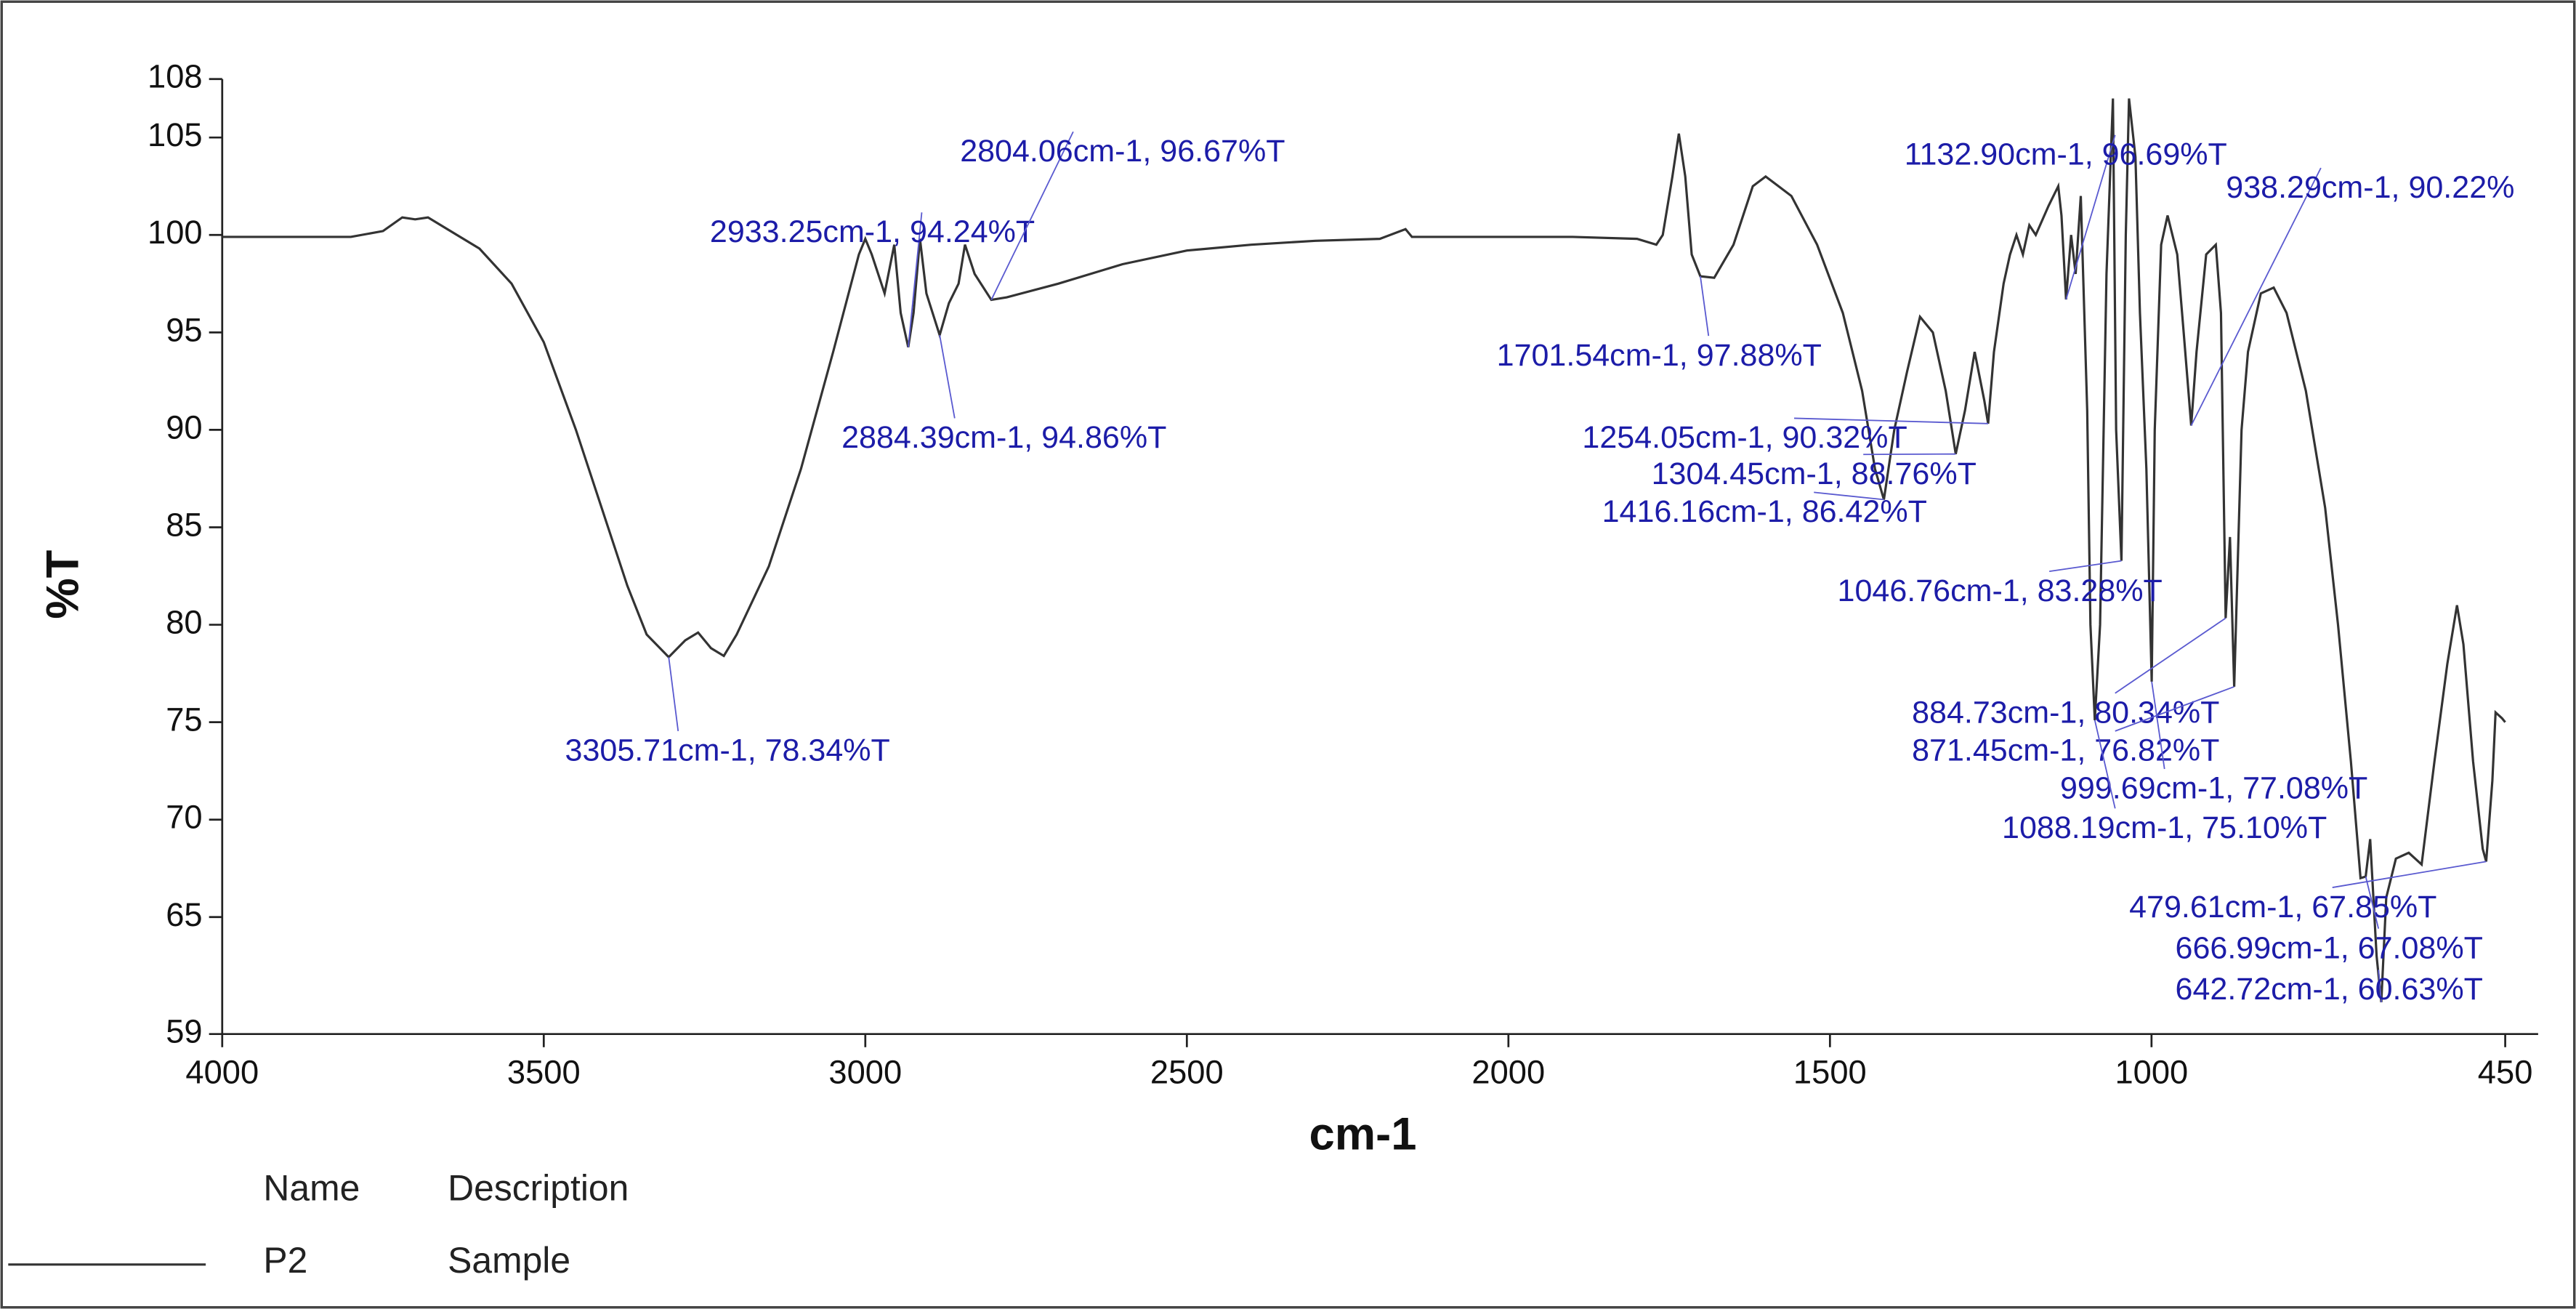  I want to click on y-axis-title: %T, so click(63, 584).